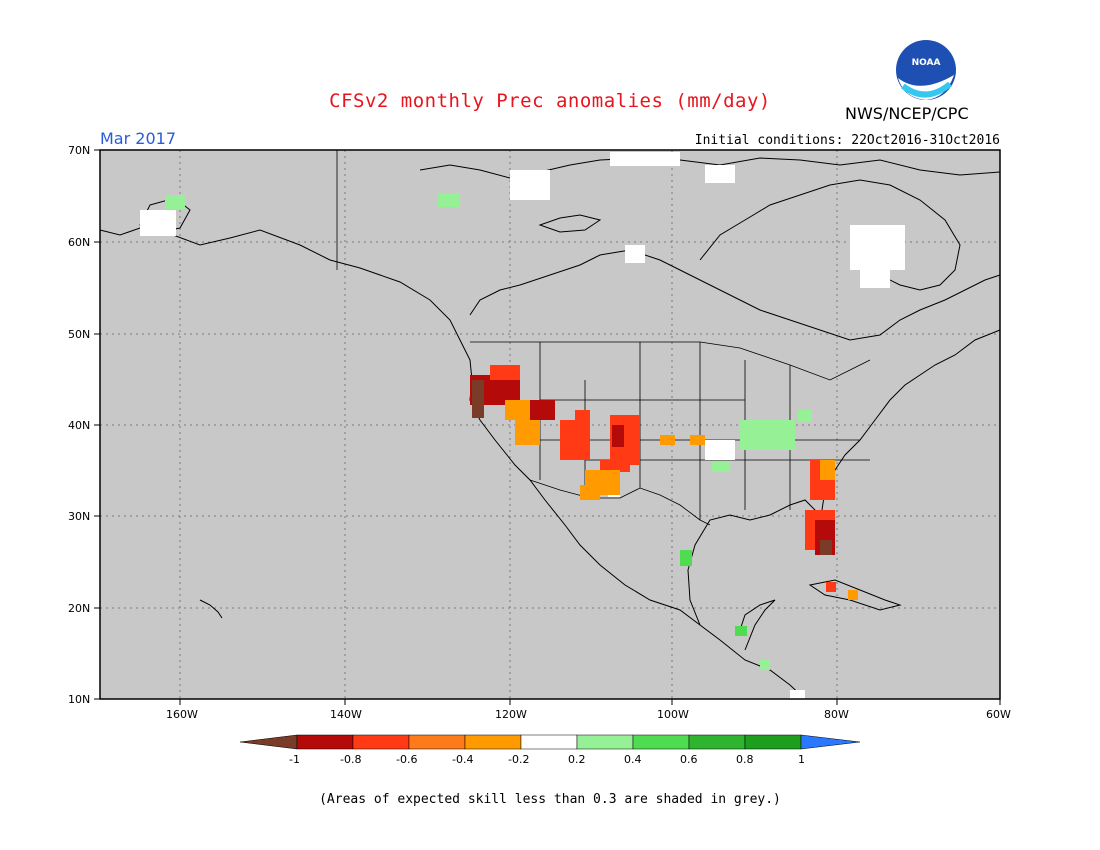  Describe the element at coordinates (801, 759) in the screenshot. I see `colorbar-label: 1` at that location.